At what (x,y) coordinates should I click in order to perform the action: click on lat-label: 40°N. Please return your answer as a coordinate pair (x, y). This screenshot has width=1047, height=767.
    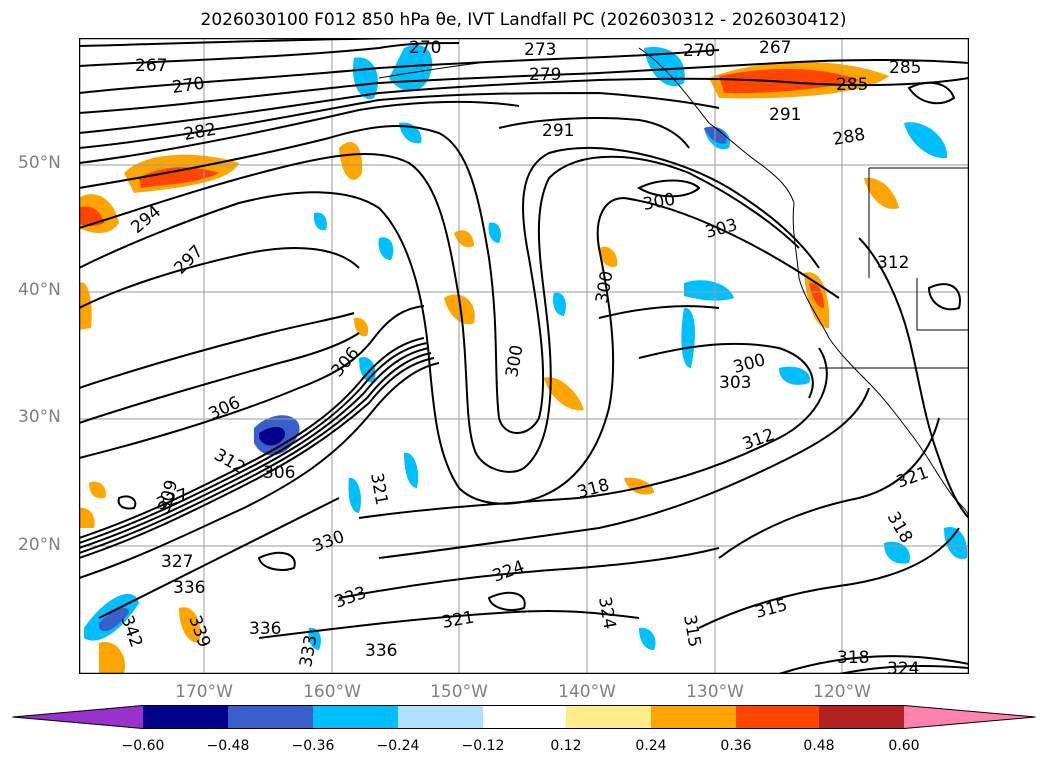
    Looking at the image, I should click on (39, 290).